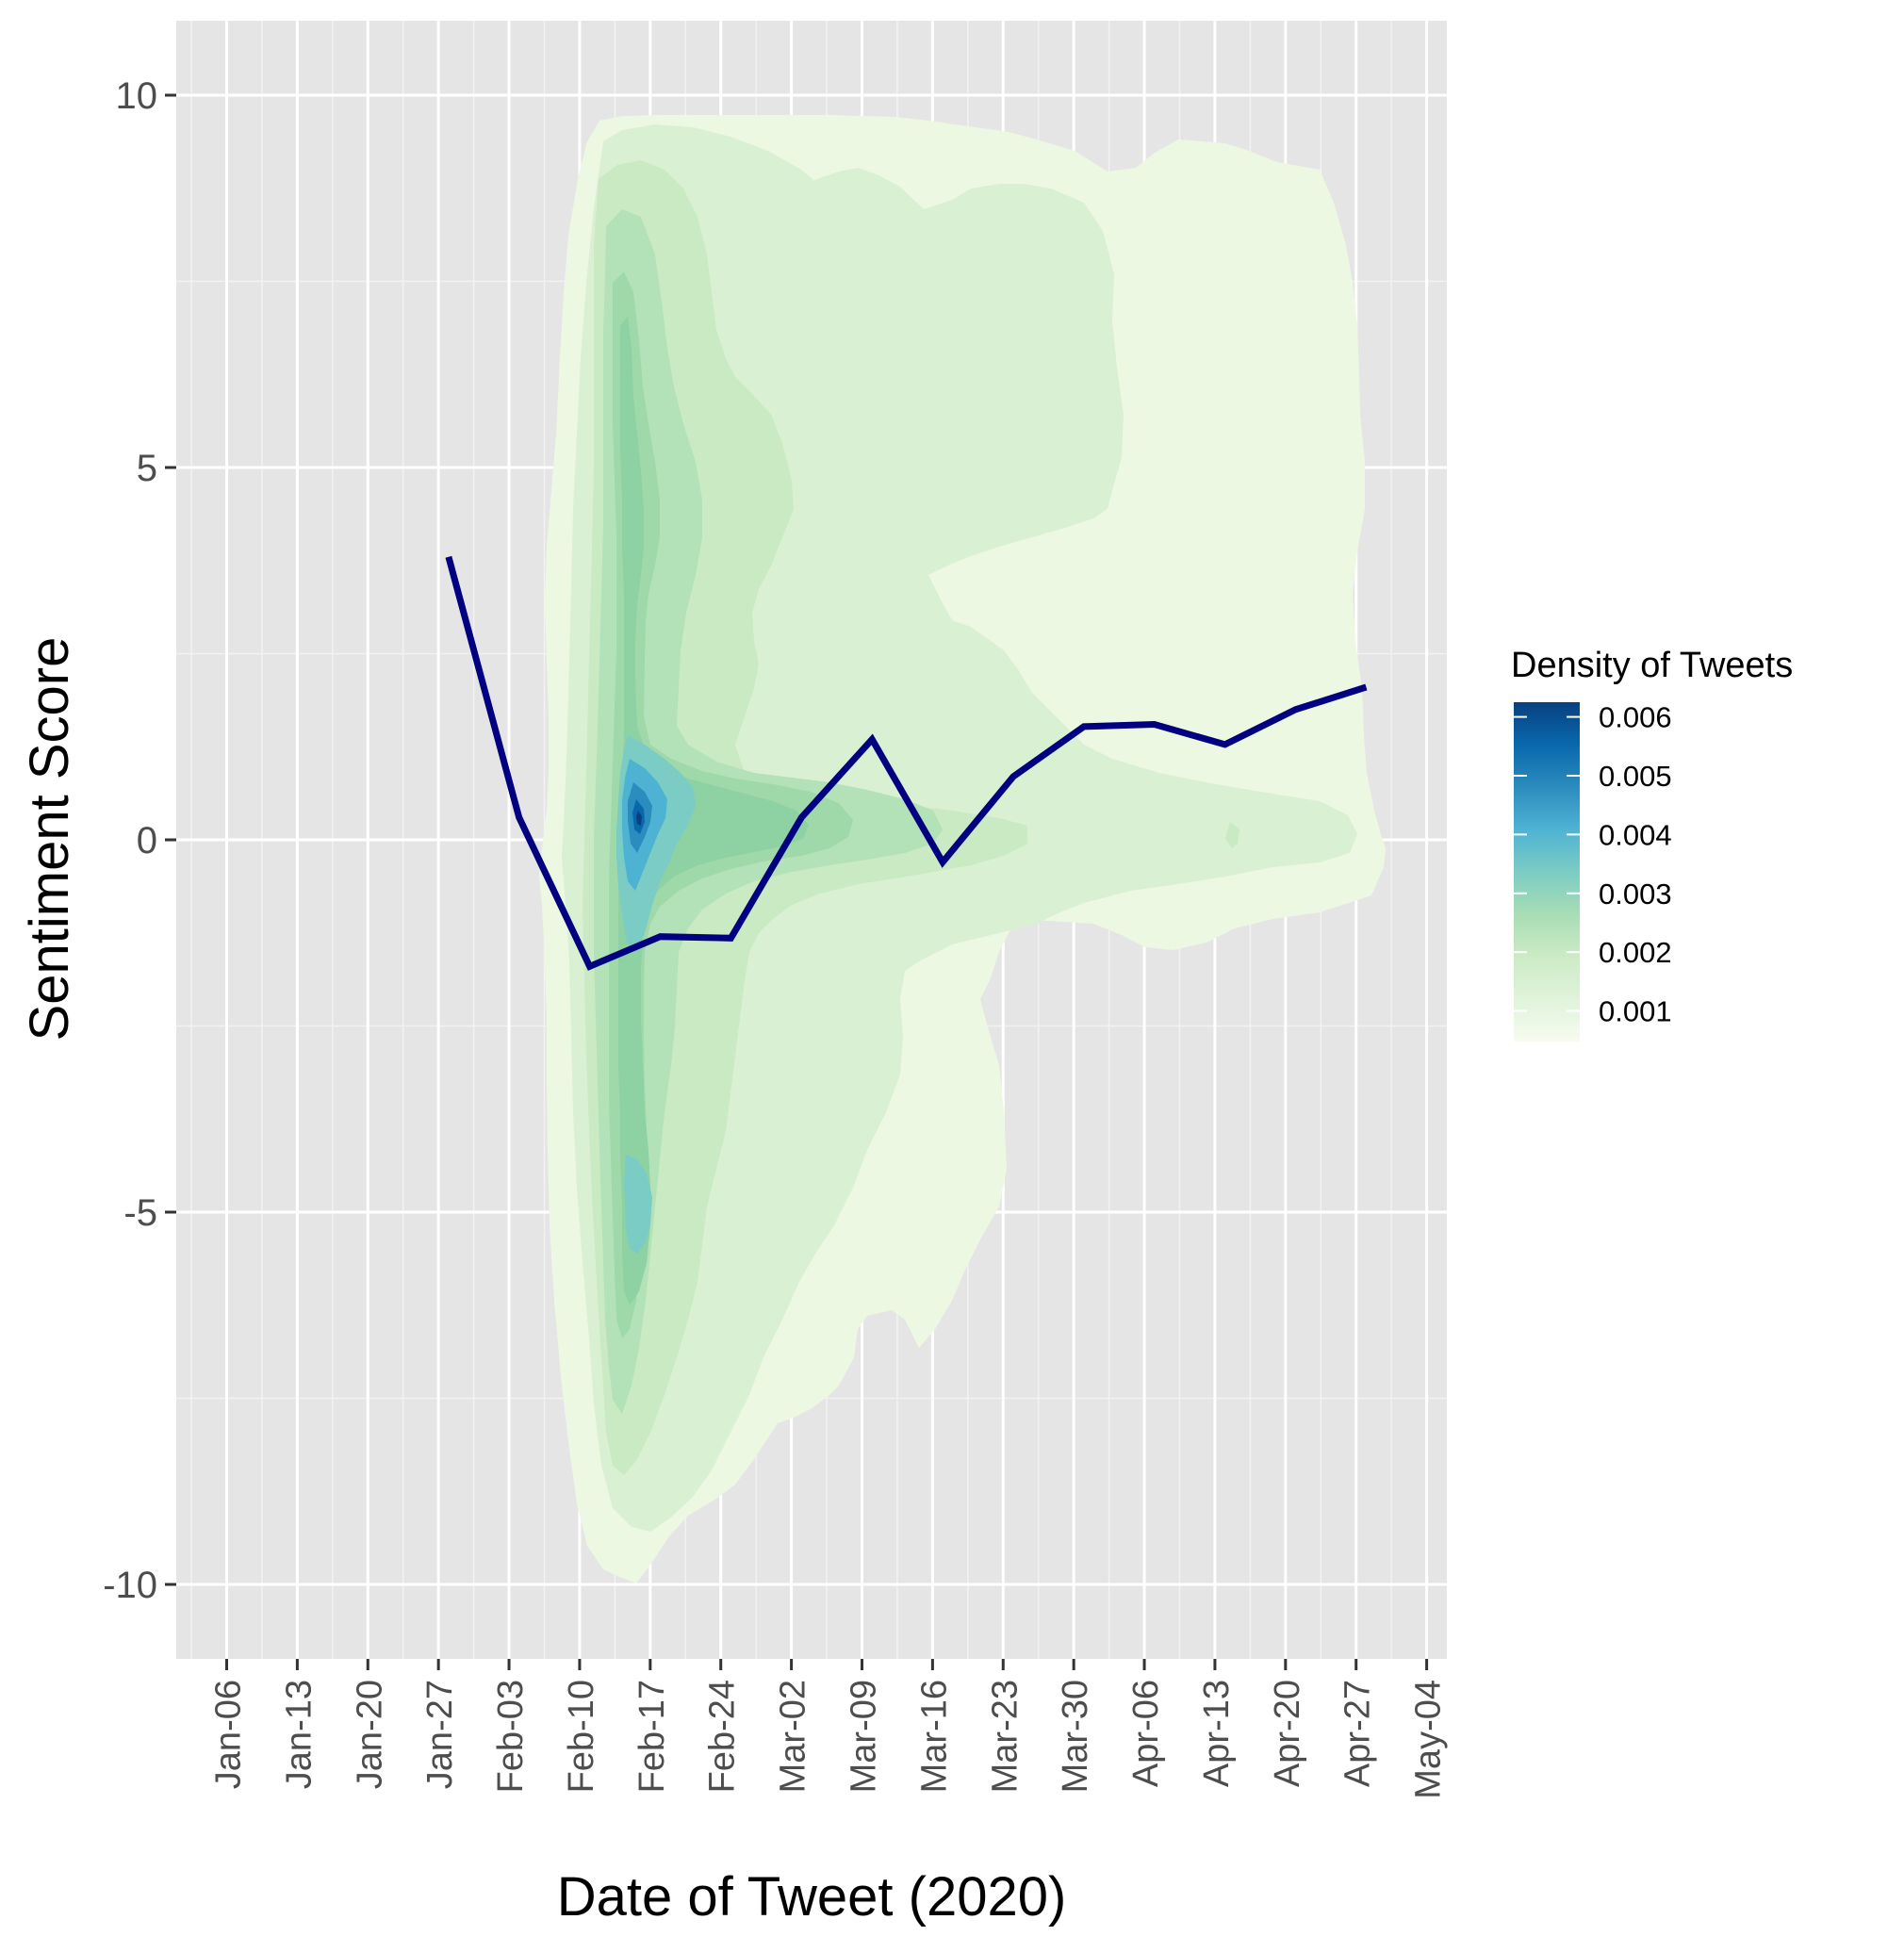 The width and height of the screenshot is (1904, 1936). I want to click on y-tick-label: 5, so click(147, 468).